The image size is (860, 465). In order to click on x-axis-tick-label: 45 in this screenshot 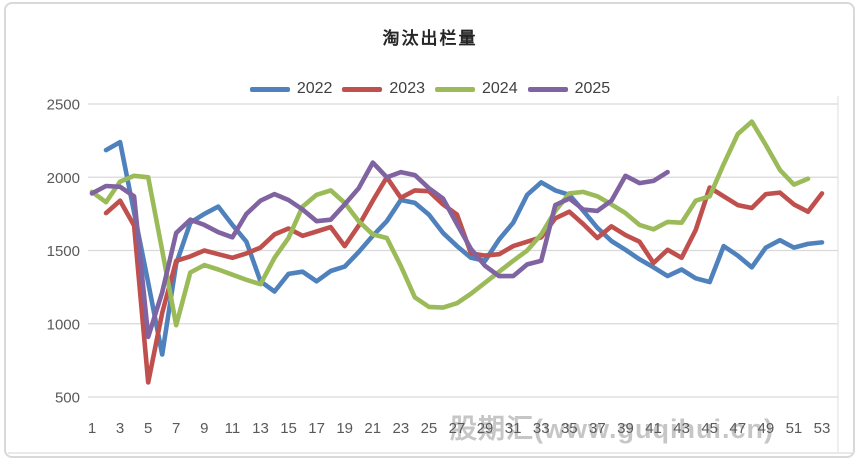, I will do `click(709, 428)`.